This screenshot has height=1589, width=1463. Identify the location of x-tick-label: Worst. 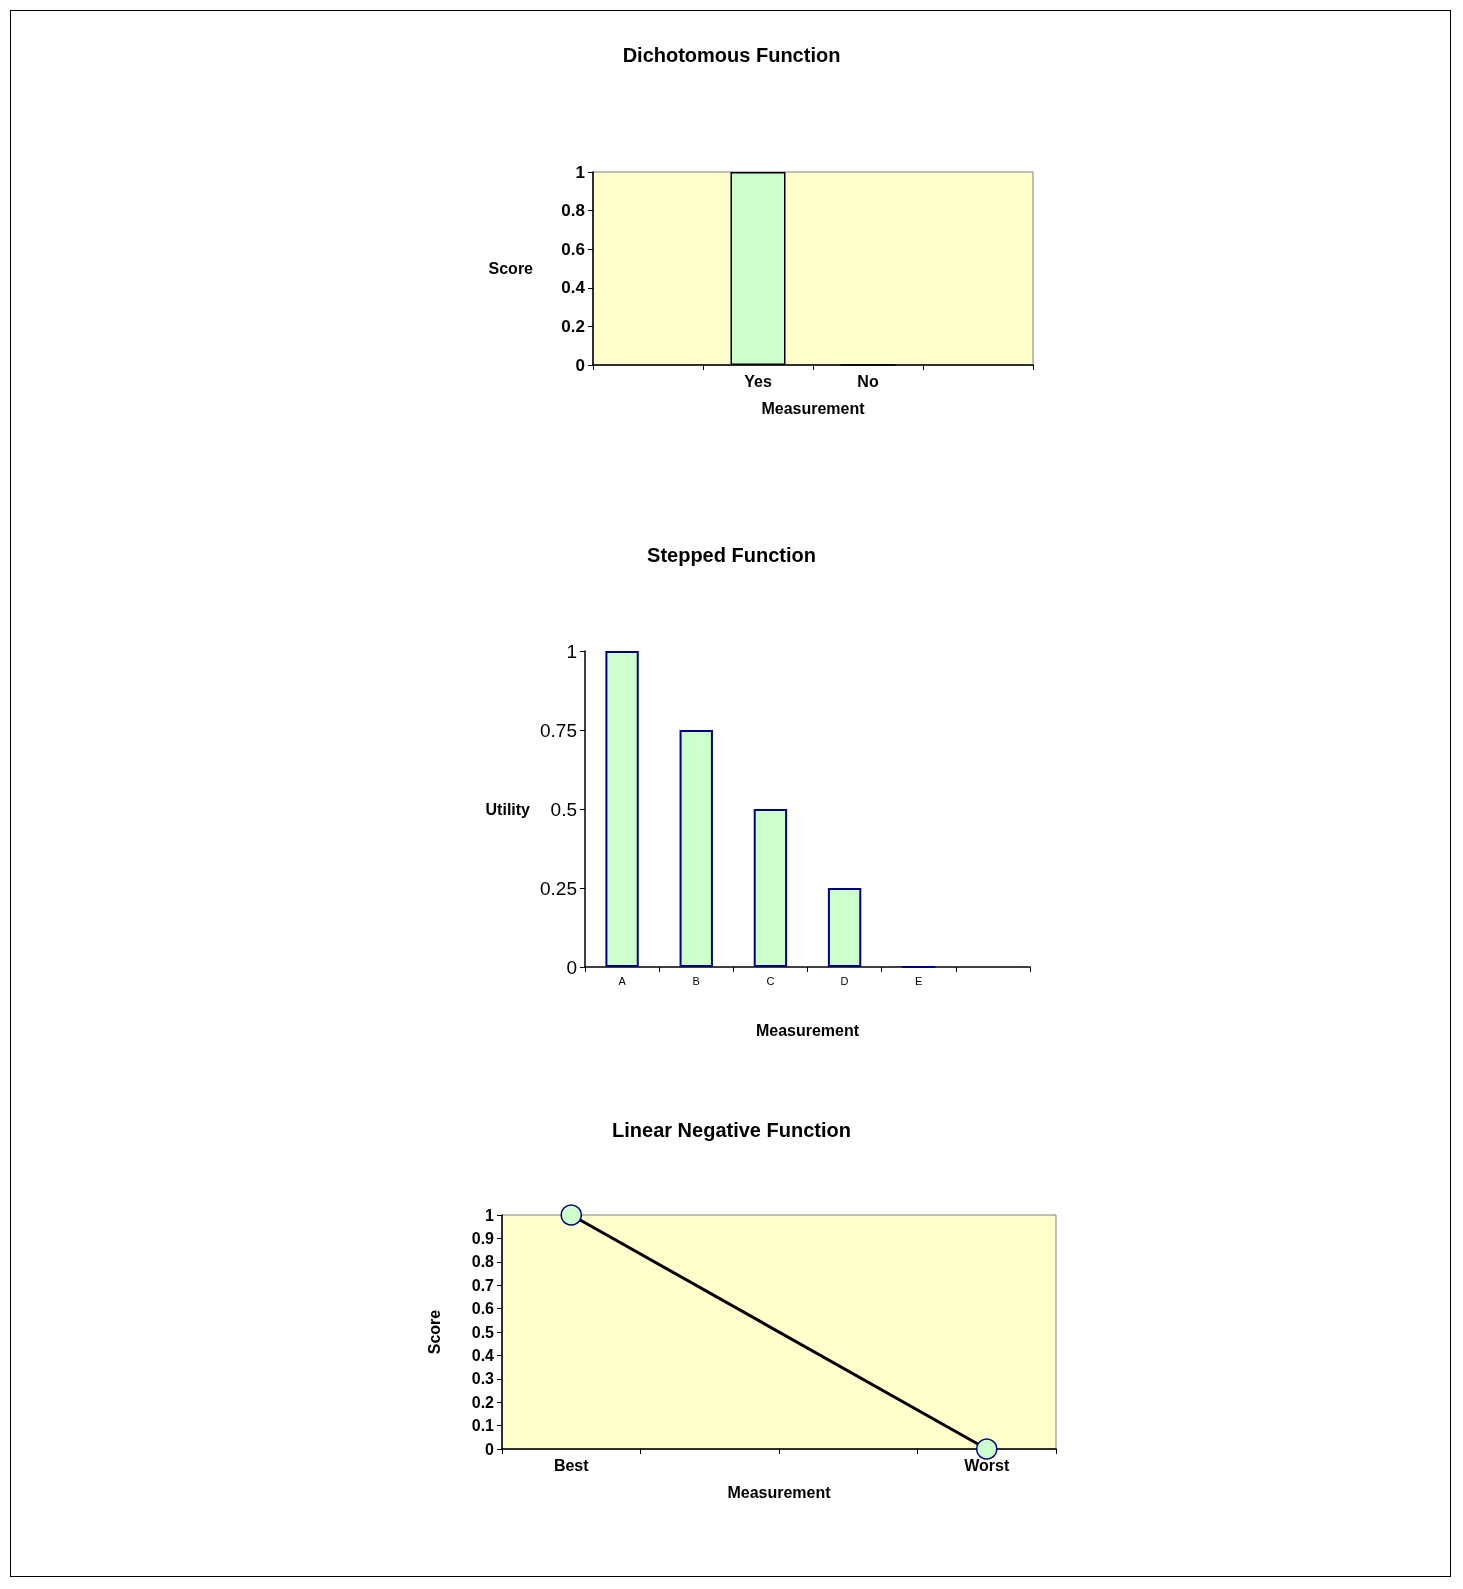
(987, 1465).